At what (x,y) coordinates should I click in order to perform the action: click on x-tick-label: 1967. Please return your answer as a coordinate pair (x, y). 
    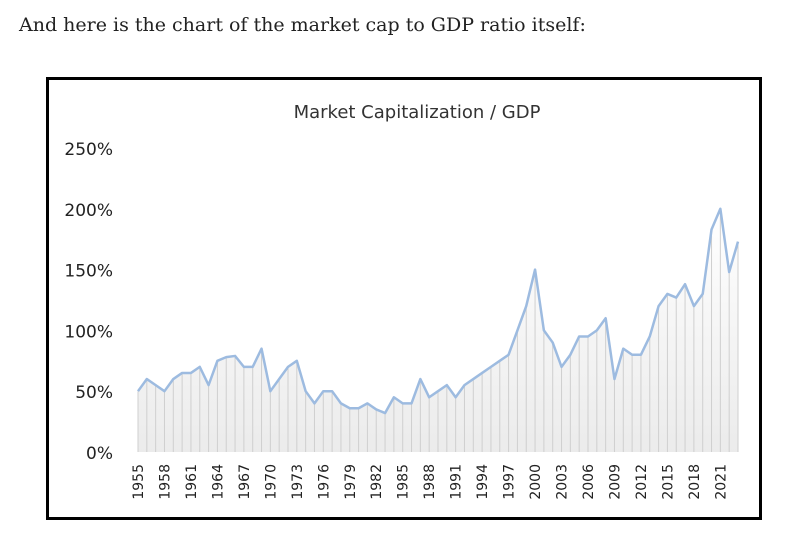
    Looking at the image, I should click on (245, 482).